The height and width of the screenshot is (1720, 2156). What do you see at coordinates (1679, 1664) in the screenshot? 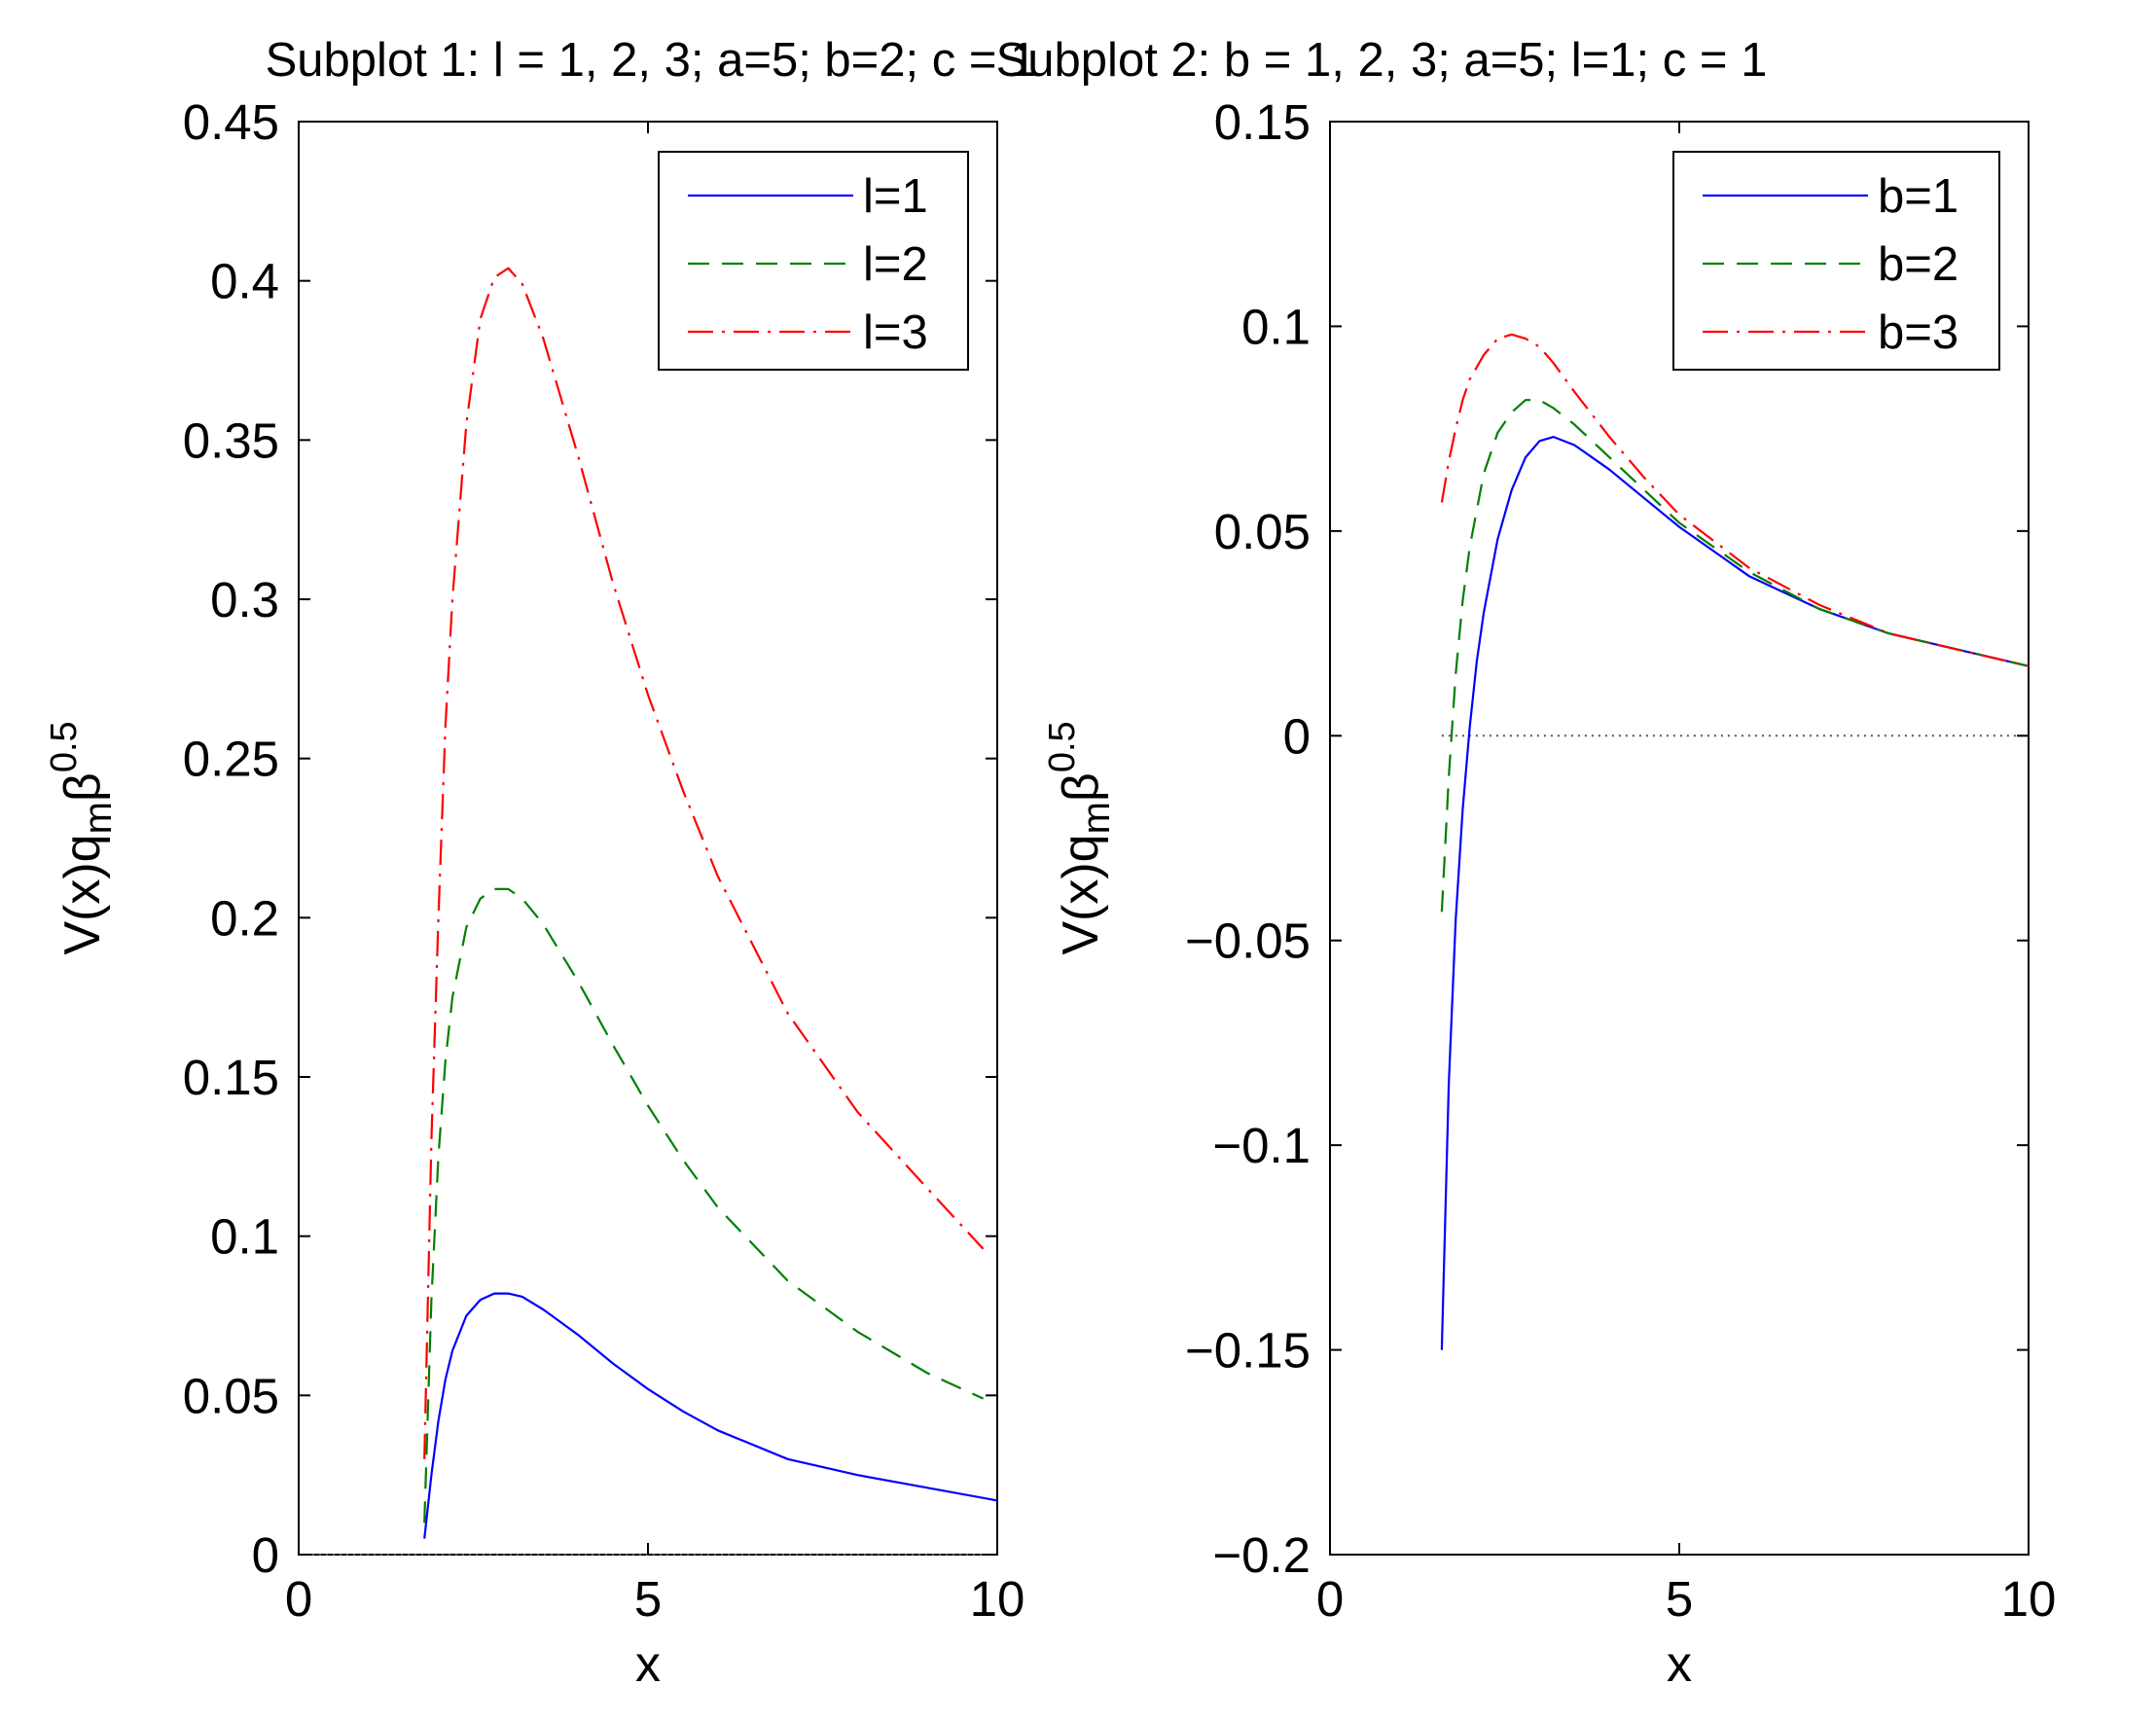
I see `subplot-2-x-axis-label: x` at bounding box center [1679, 1664].